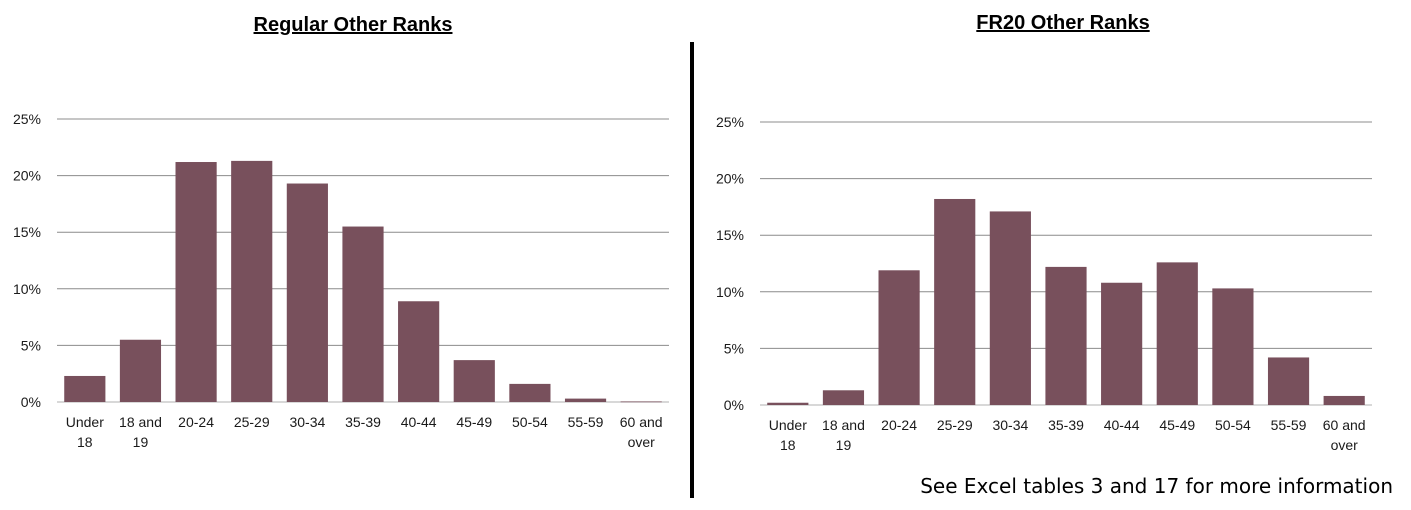  Describe the element at coordinates (1177, 425) in the screenshot. I see `x-tick-label: 45-49` at that location.